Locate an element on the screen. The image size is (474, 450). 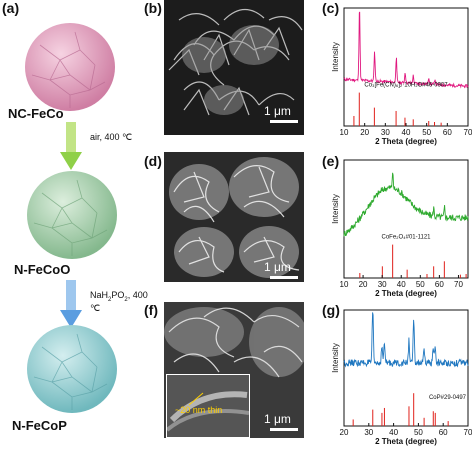
x-tick-label-e-1: 20 is located at coordinates (363, 284).